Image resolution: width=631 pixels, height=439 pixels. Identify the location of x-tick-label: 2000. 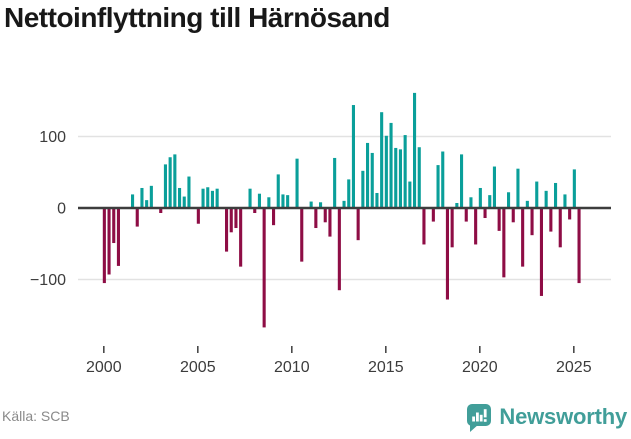
(104, 367).